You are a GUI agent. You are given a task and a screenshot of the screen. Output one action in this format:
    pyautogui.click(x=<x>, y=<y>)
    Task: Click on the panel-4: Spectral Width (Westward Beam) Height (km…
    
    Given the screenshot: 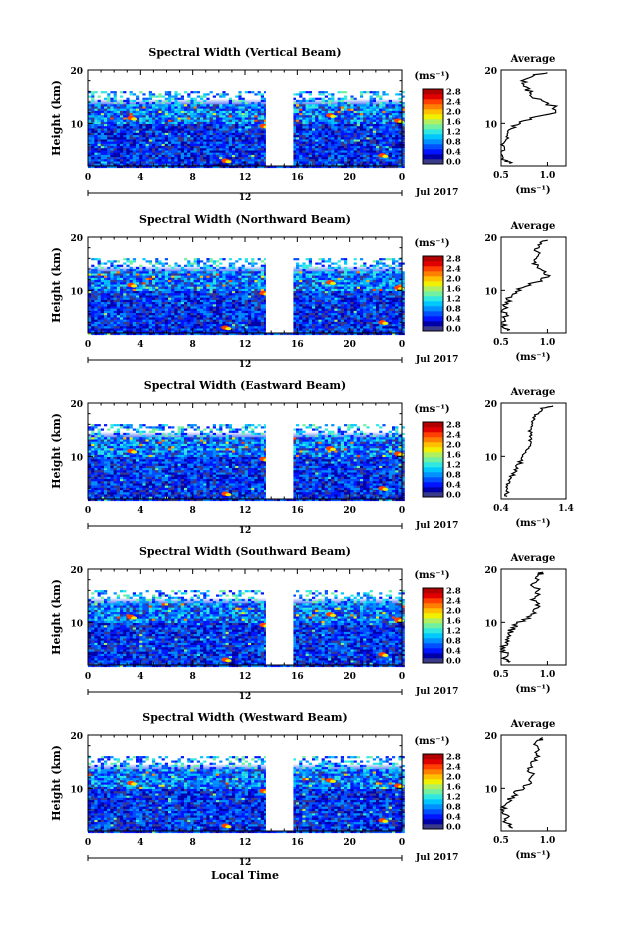 What is the action you would take?
    pyautogui.click(x=308, y=789)
    